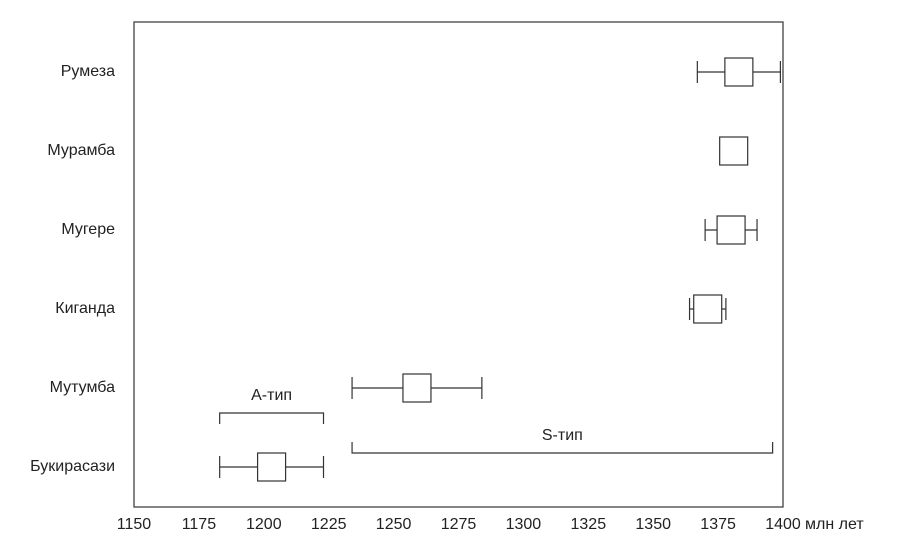 The image size is (900, 548). Describe the element at coordinates (589, 524) in the screenshot. I see `x-tick-label: 1325` at that location.